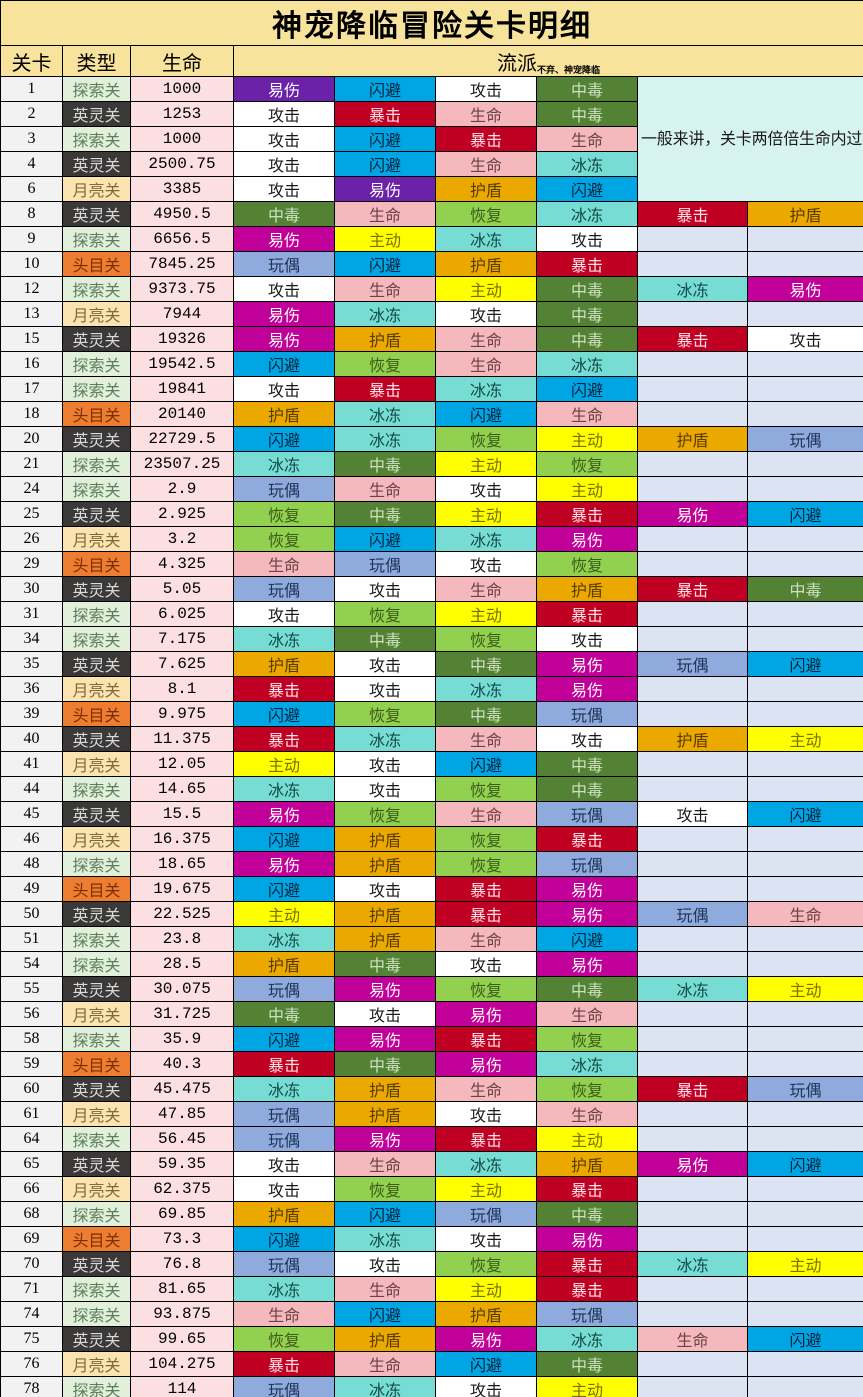 This screenshot has width=863, height=1397. What do you see at coordinates (182, 964) in the screenshot?
I see `cell-hp-value: 28.5` at bounding box center [182, 964].